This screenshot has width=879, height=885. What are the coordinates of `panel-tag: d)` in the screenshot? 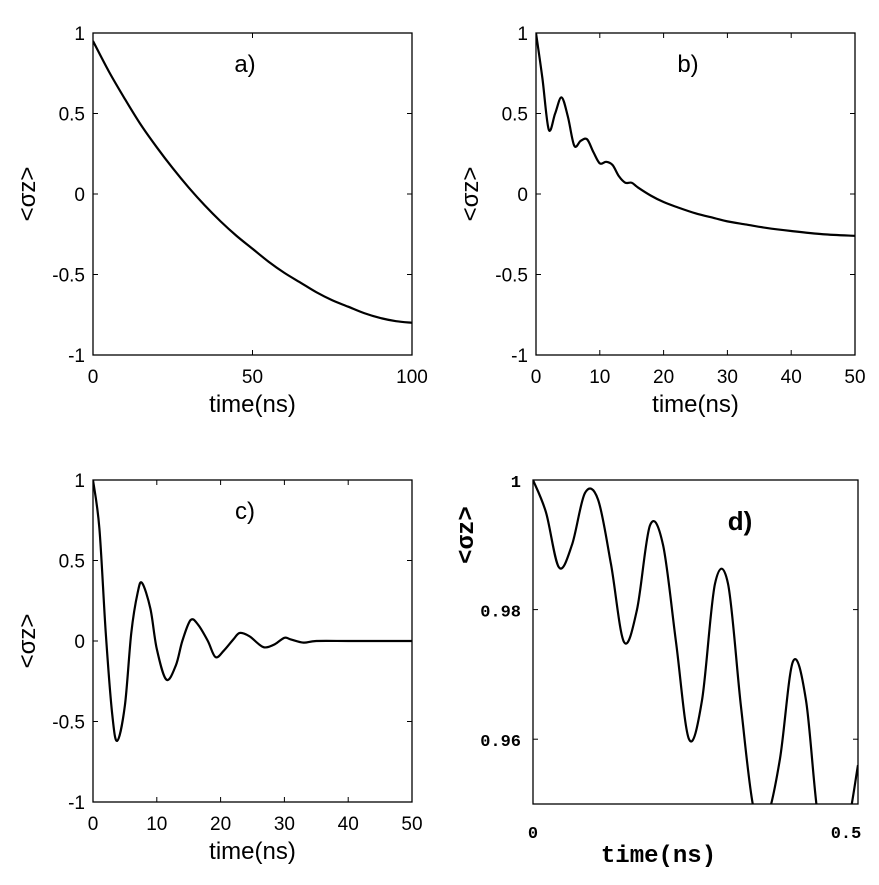 It's located at (740, 521).